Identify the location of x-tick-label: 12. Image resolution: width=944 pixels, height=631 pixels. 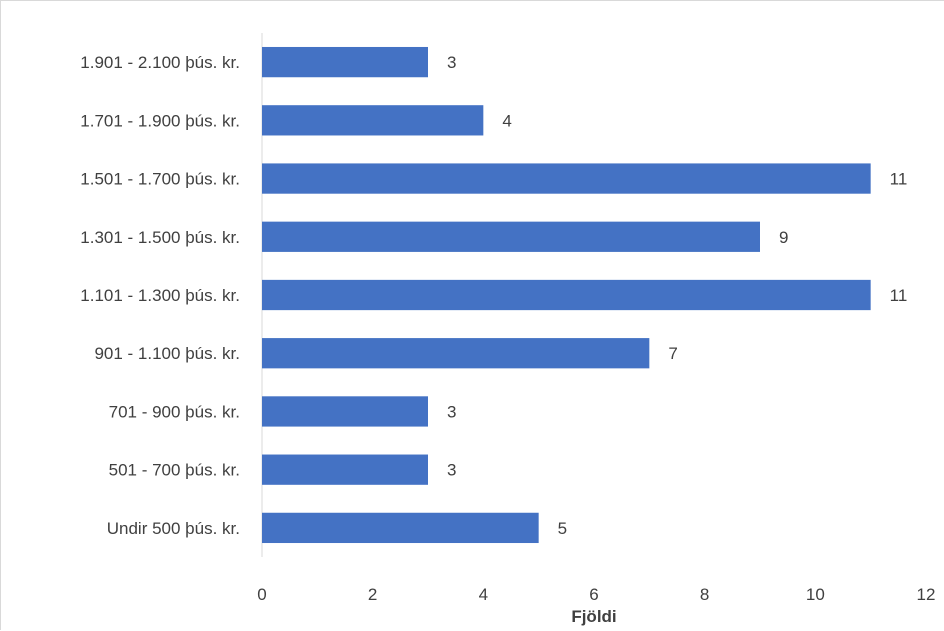
(926, 594).